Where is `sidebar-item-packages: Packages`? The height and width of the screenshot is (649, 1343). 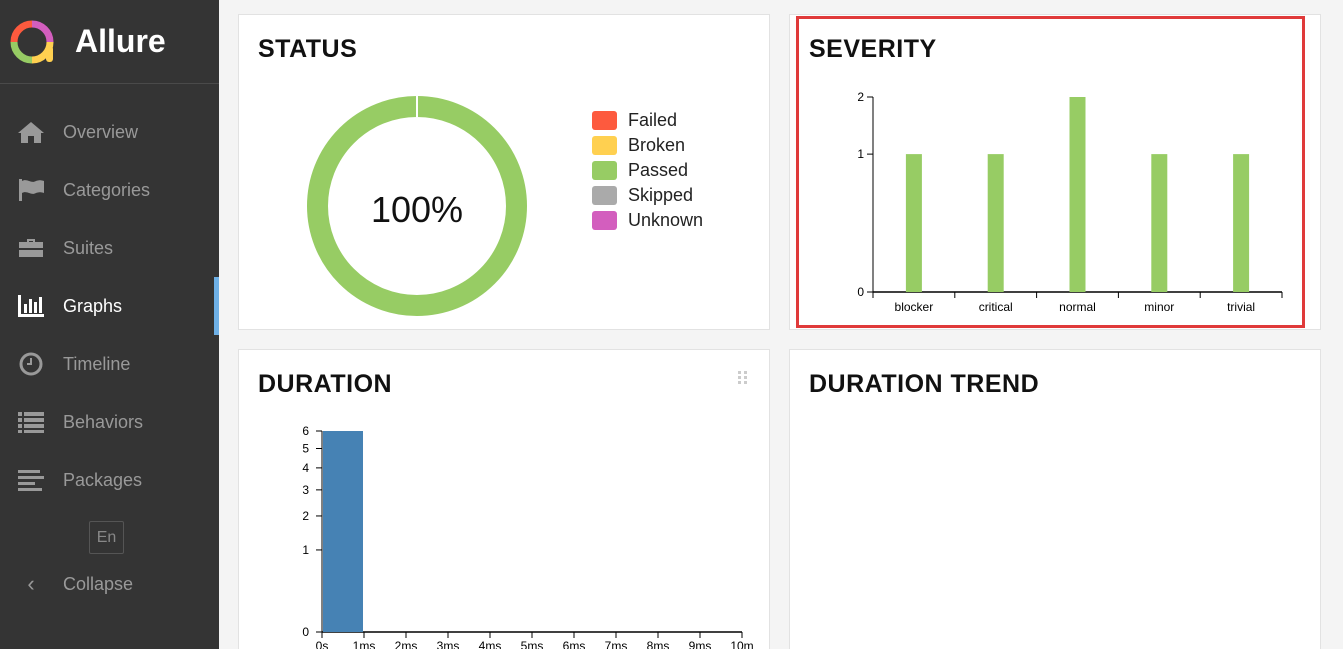
sidebar-item-packages: Packages is located at coordinates (109, 480).